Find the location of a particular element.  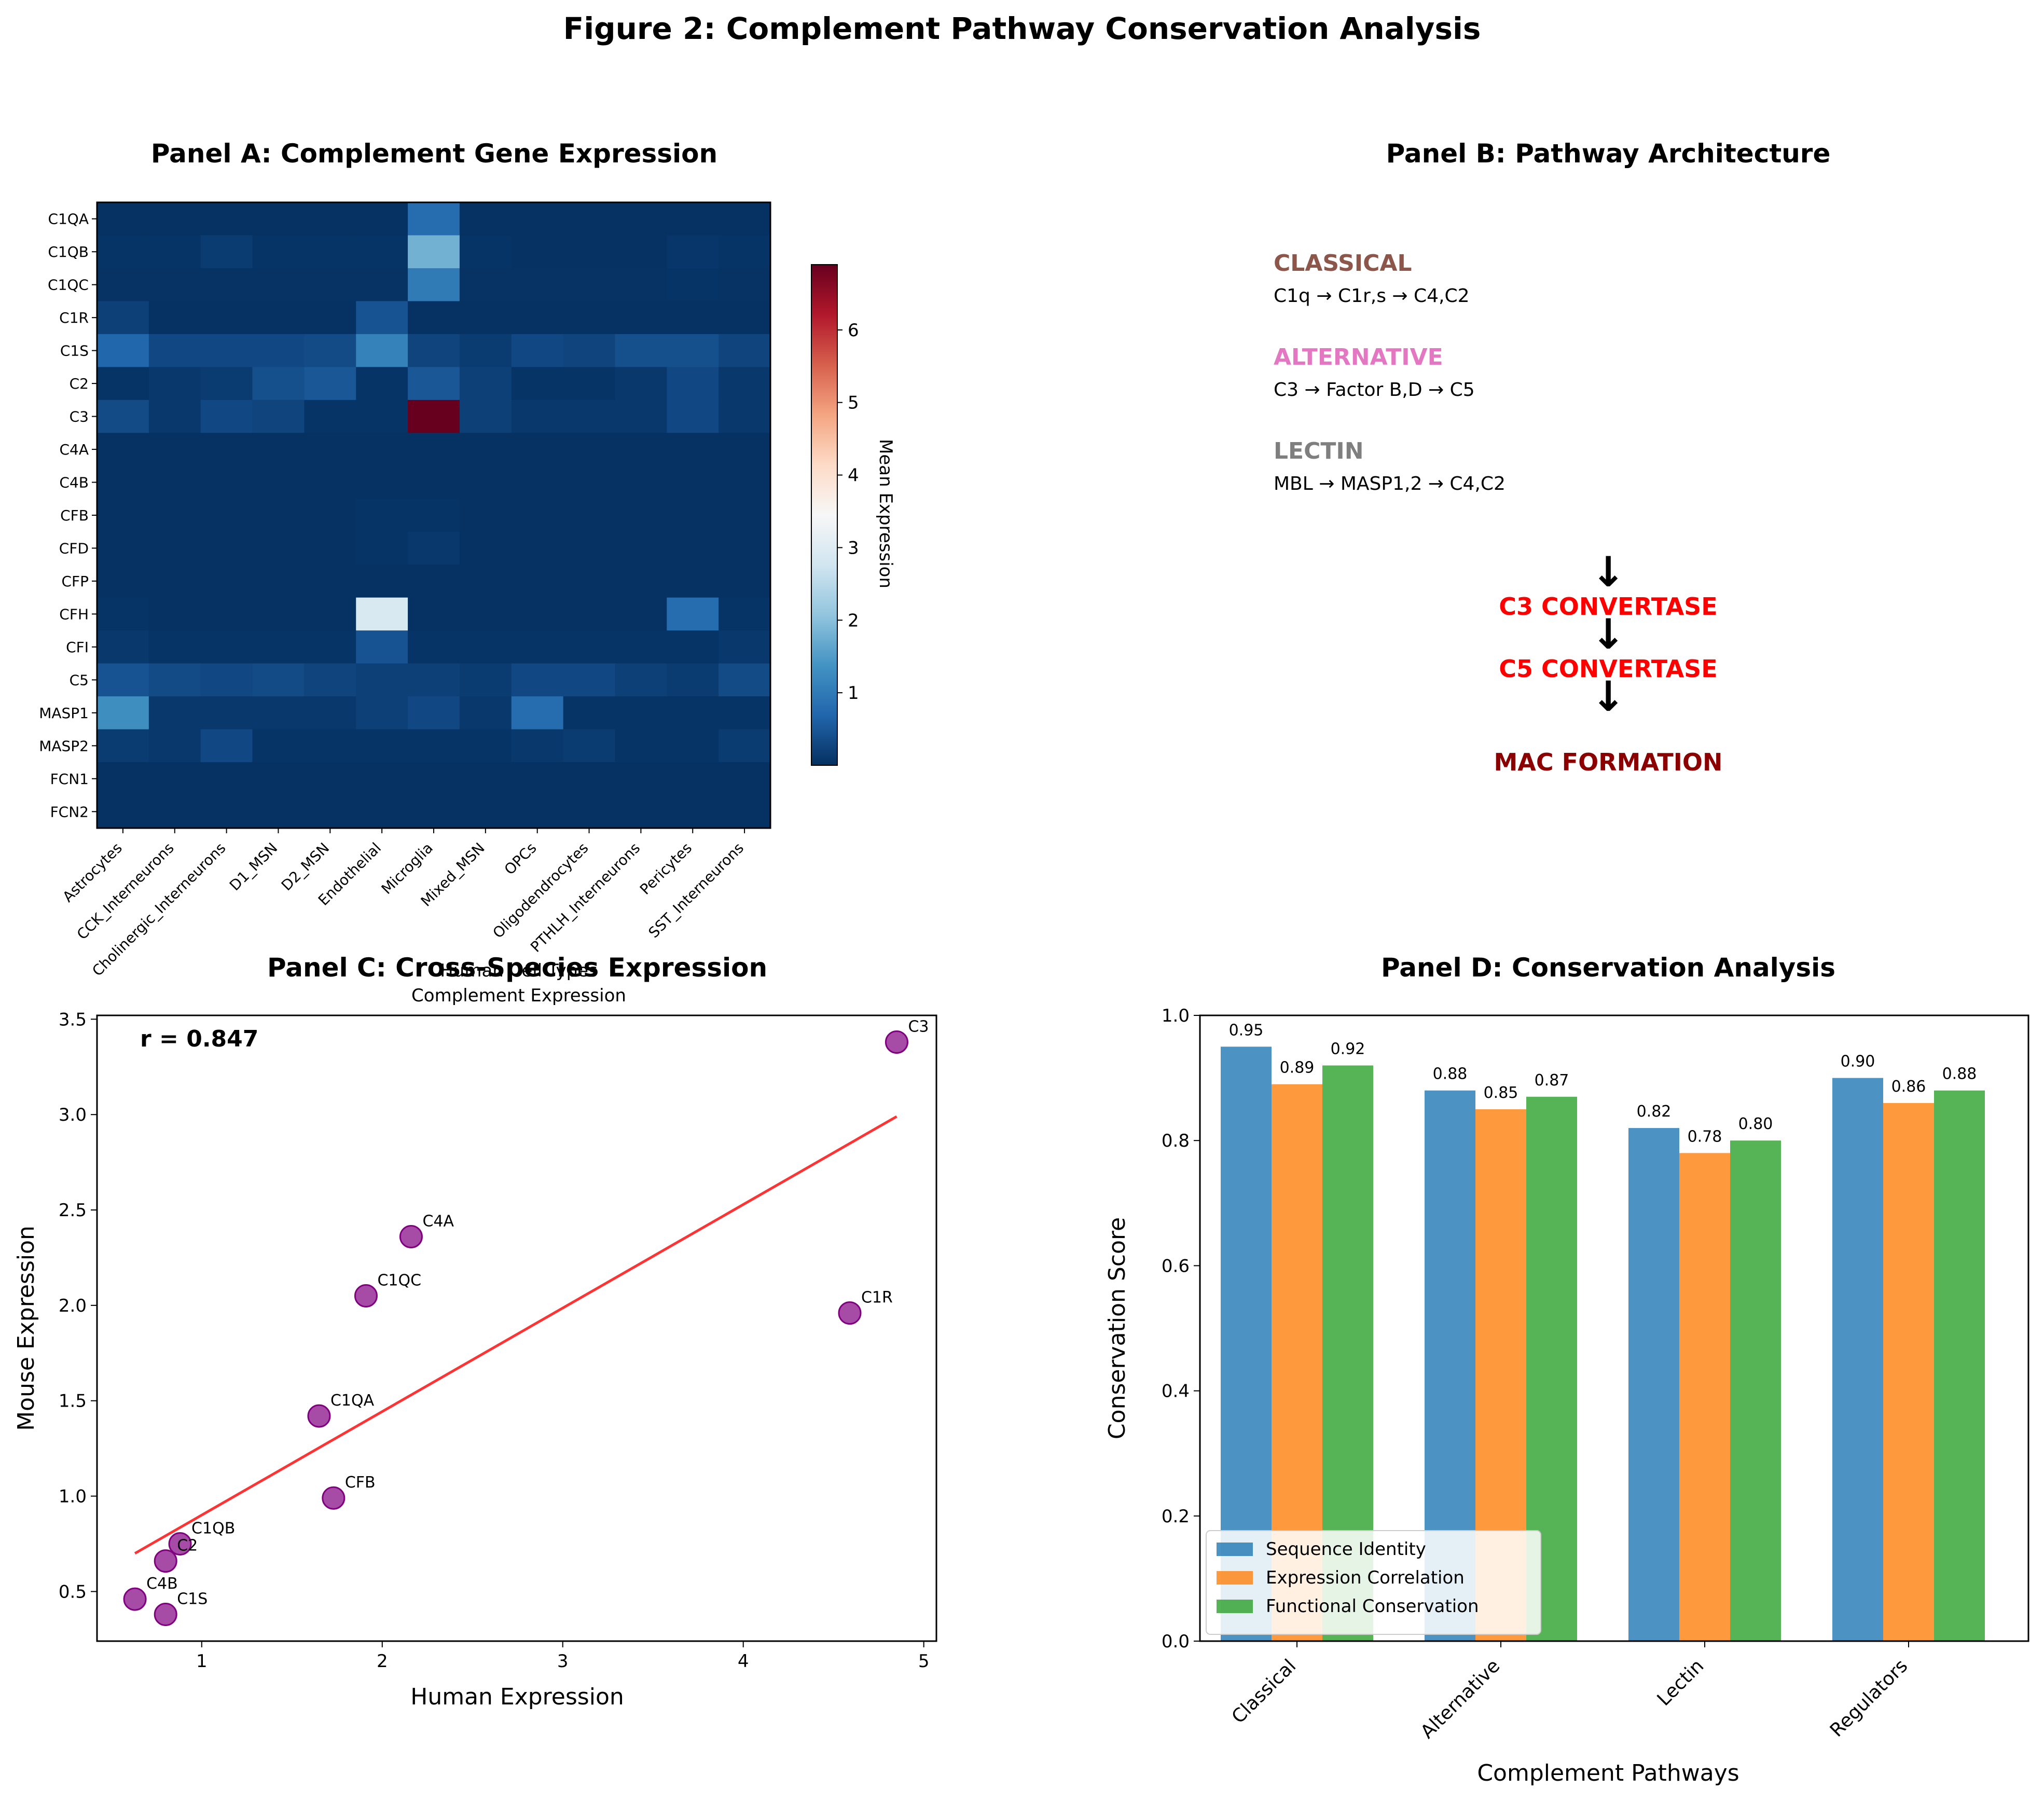

heatmap-cell-CFB-D1_MSN is located at coordinates (278, 515).